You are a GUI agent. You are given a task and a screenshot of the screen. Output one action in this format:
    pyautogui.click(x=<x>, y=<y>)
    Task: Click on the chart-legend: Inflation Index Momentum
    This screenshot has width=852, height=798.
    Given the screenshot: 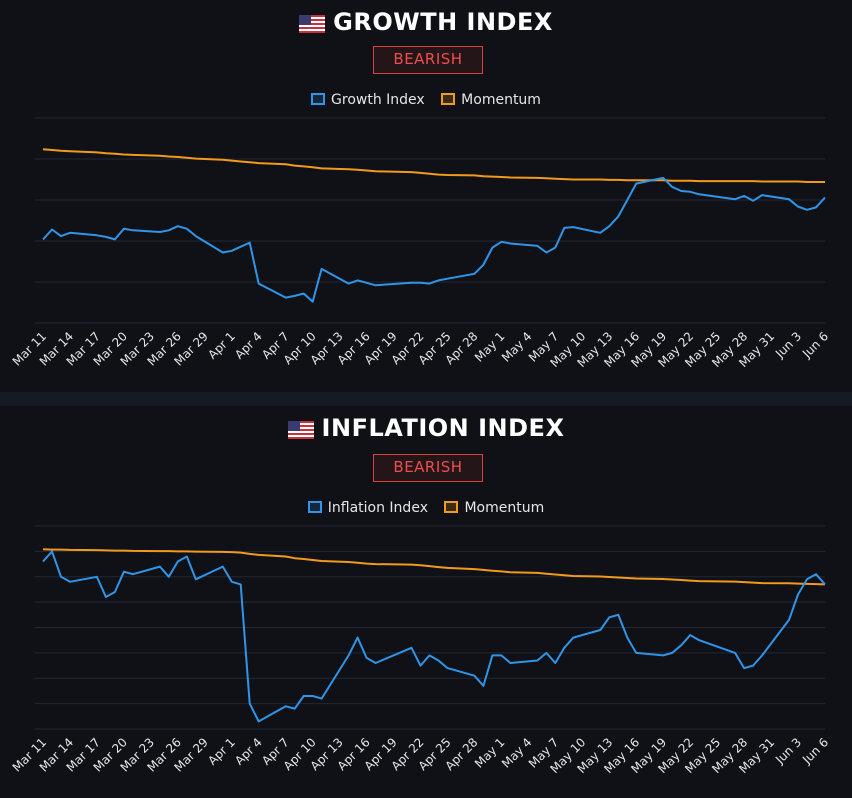 What is the action you would take?
    pyautogui.click(x=426, y=508)
    